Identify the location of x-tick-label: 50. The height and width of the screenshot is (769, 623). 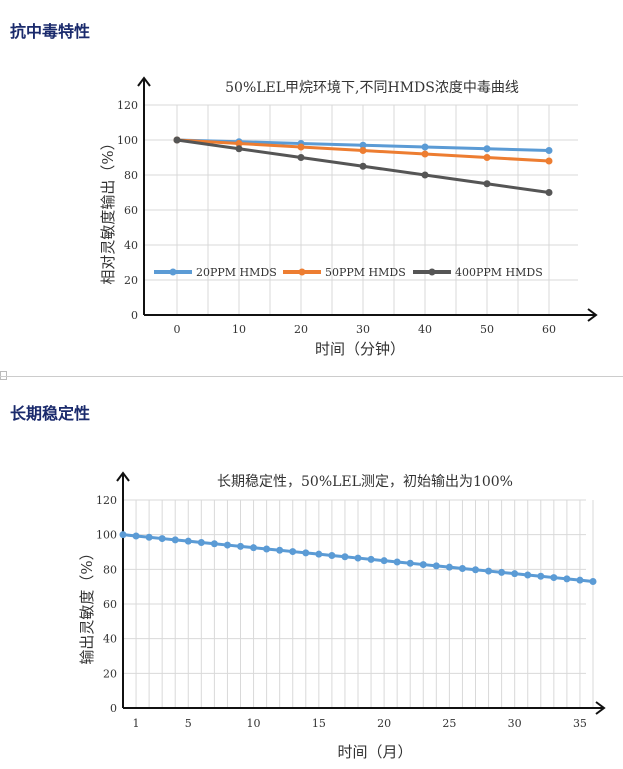
(487, 329).